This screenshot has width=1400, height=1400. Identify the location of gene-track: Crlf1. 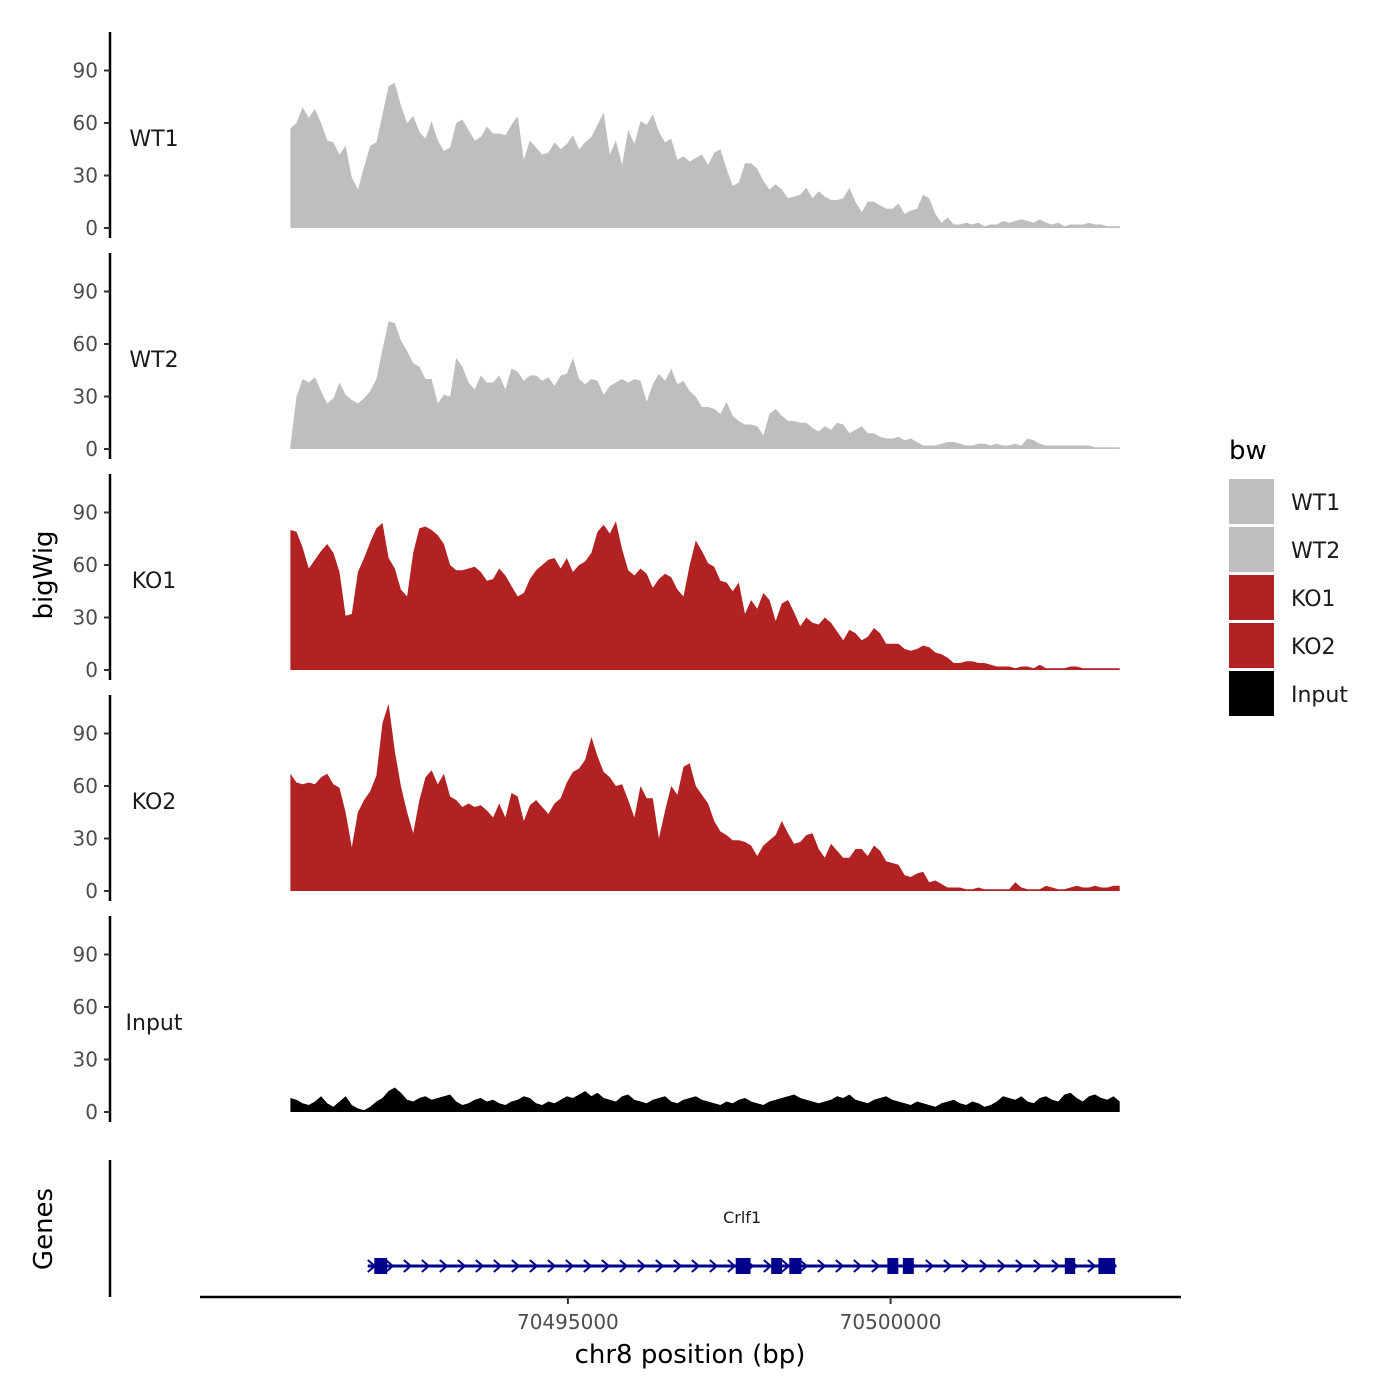
(612, 1228).